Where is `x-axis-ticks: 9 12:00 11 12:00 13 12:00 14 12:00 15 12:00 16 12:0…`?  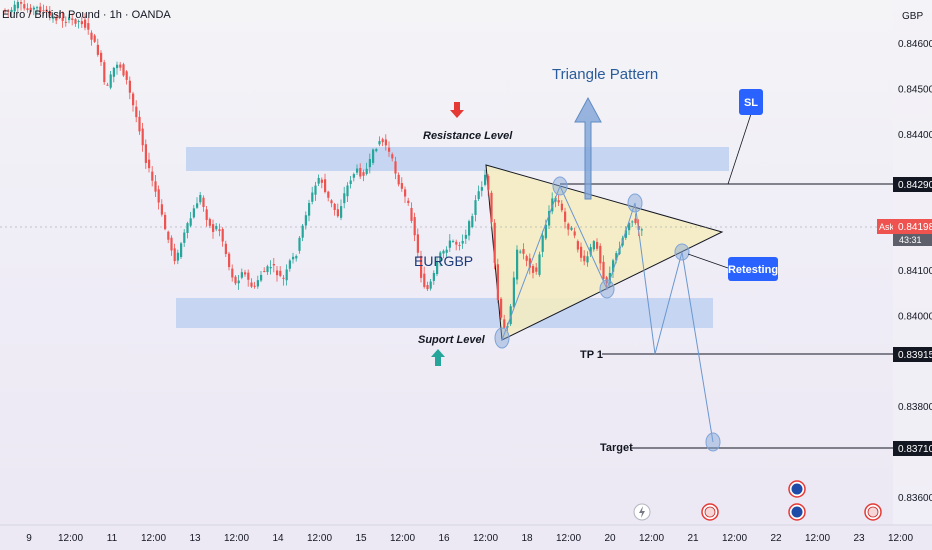 x-axis-ticks: 9 12:00 11 12:00 13 12:00 14 12:00 15 12:00 16 12:0… is located at coordinates (469, 538).